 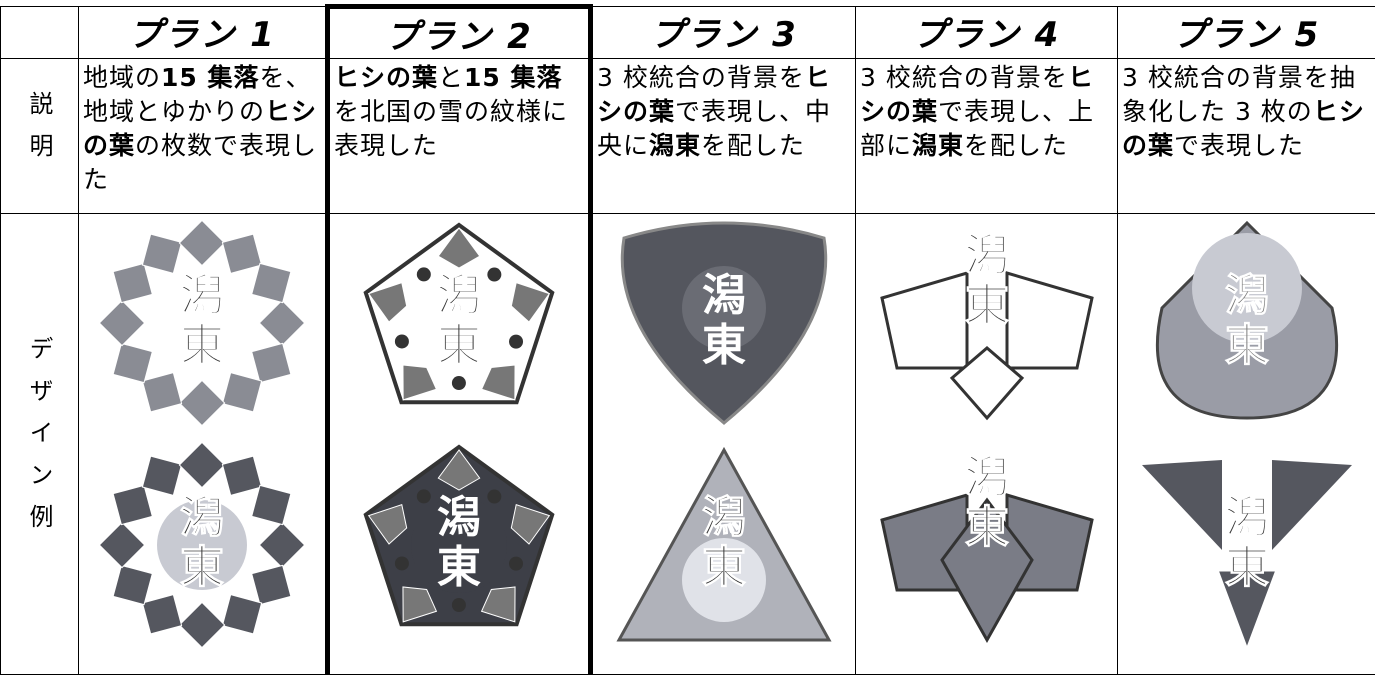 I want to click on description-text: 地域の, so click(x=122, y=77).